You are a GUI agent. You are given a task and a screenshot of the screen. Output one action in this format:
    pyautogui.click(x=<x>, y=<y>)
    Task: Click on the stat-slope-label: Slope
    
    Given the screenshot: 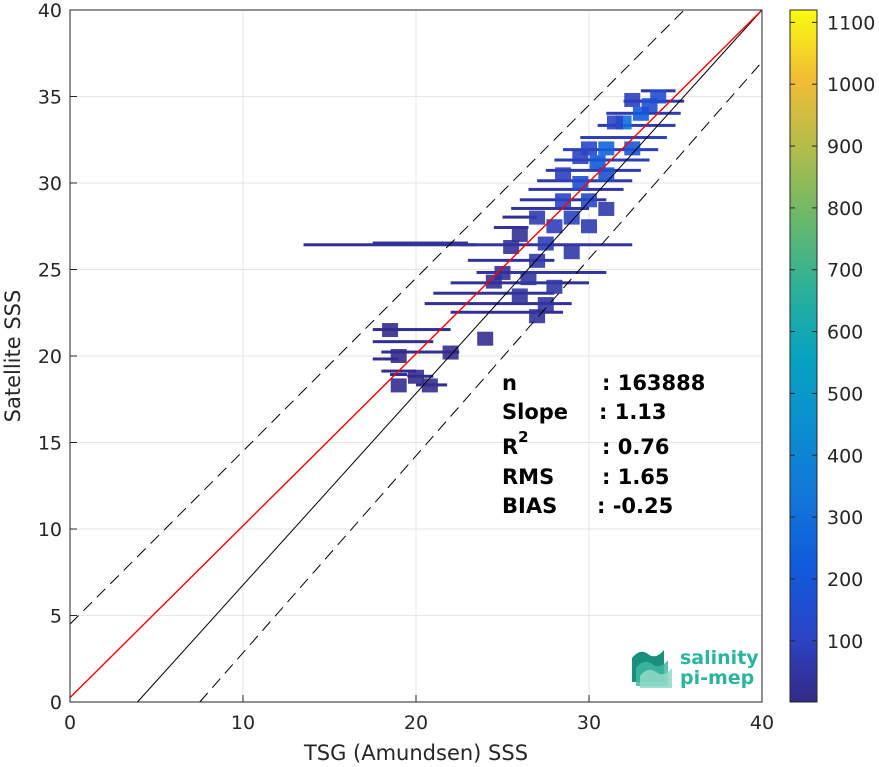 What is the action you would take?
    pyautogui.click(x=535, y=412)
    